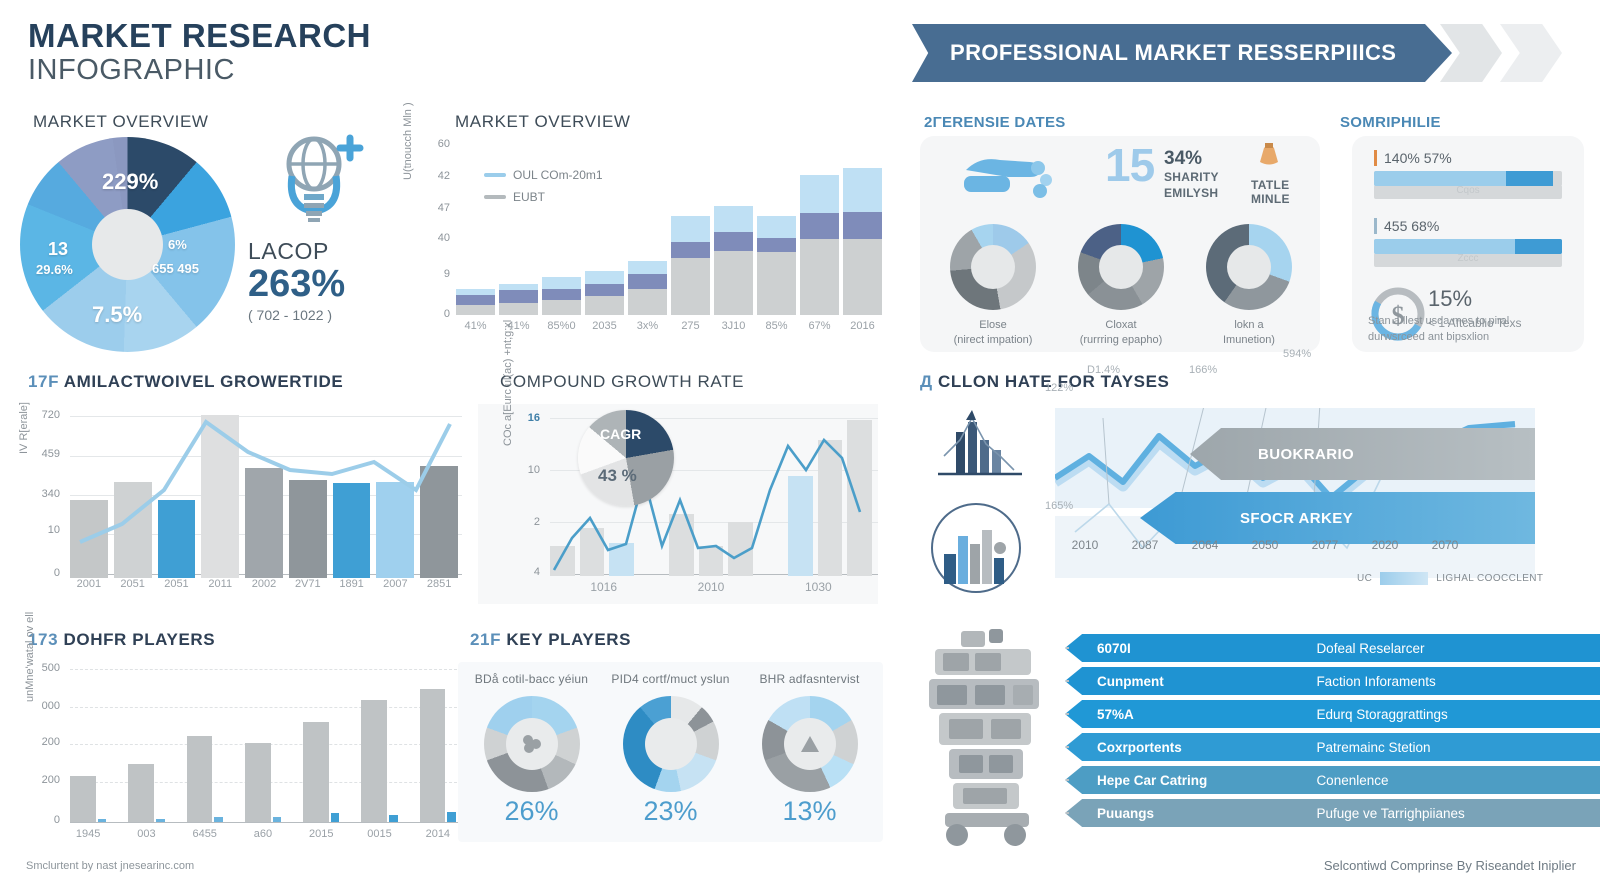 Image resolution: width=1600 pixels, height=896 pixels. I want to click on section-title-line-chart: Д CLLON HATE FOR TAYSES, so click(1045, 381).